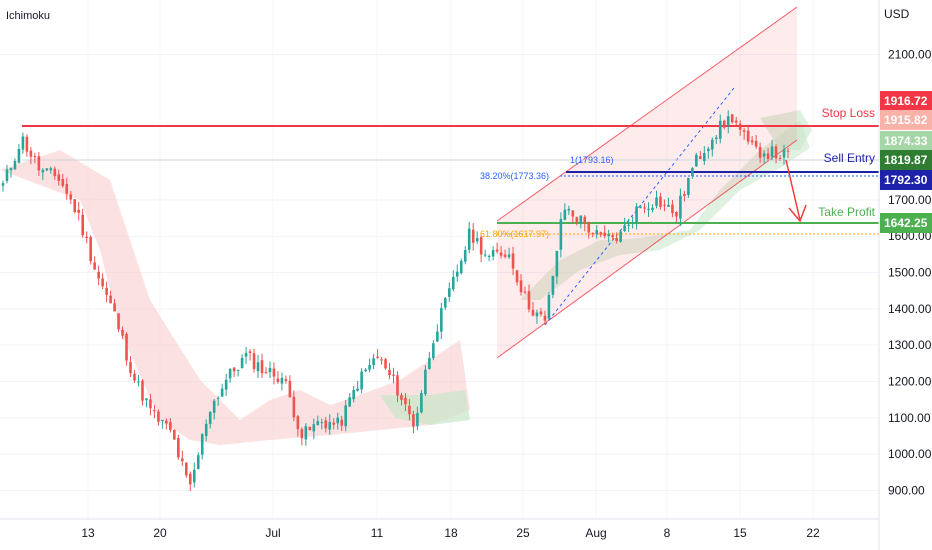 This screenshot has height=550, width=932. What do you see at coordinates (910, 345) in the screenshot?
I see `price-tick-label: 1300.00` at bounding box center [910, 345].